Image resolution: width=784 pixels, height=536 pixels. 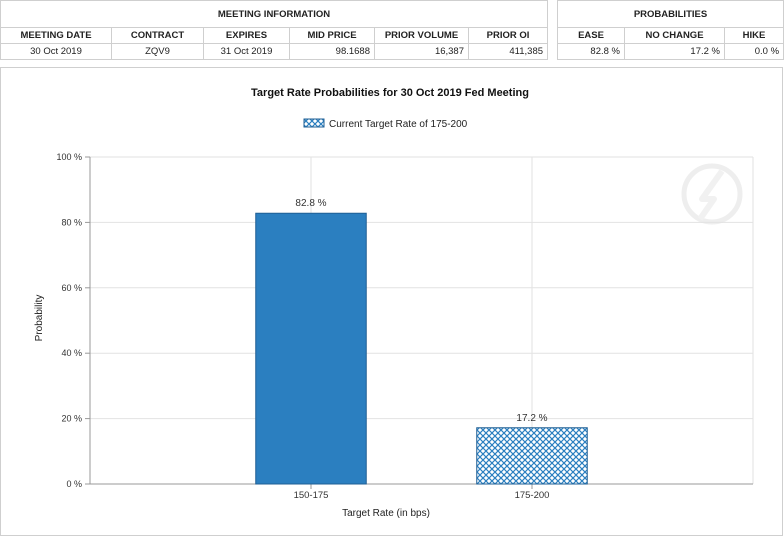 I want to click on cell-no-change: 17.2 %, so click(x=674, y=51).